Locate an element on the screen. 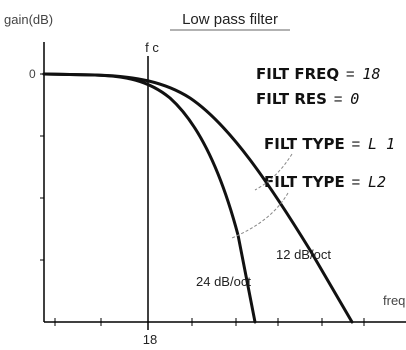 This screenshot has height=350, width=406. param-filt-type-l2: FILT TYPE = L2 is located at coordinates (325, 182).